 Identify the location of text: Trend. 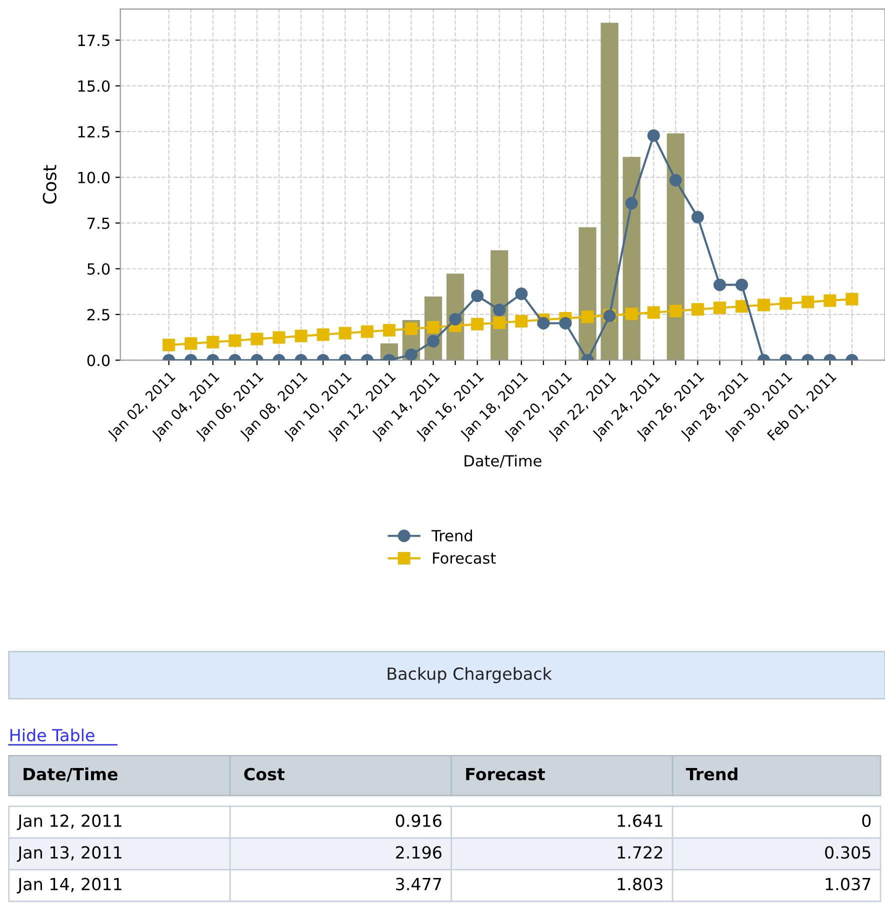
(712, 774).